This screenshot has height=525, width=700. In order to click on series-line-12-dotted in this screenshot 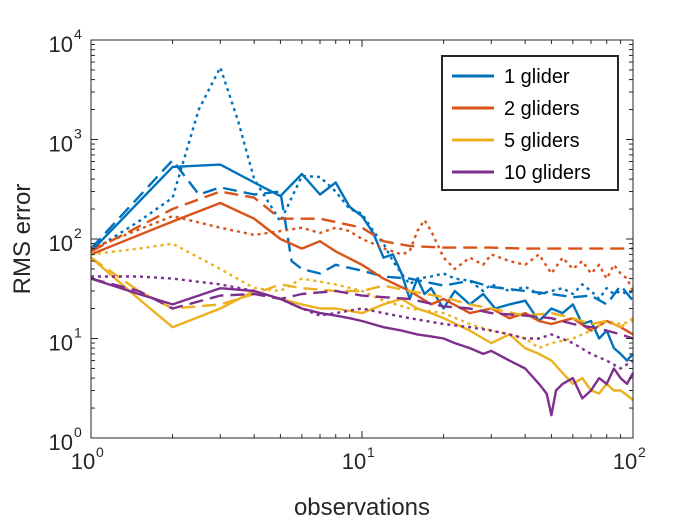, I will do `click(362, 322)`.